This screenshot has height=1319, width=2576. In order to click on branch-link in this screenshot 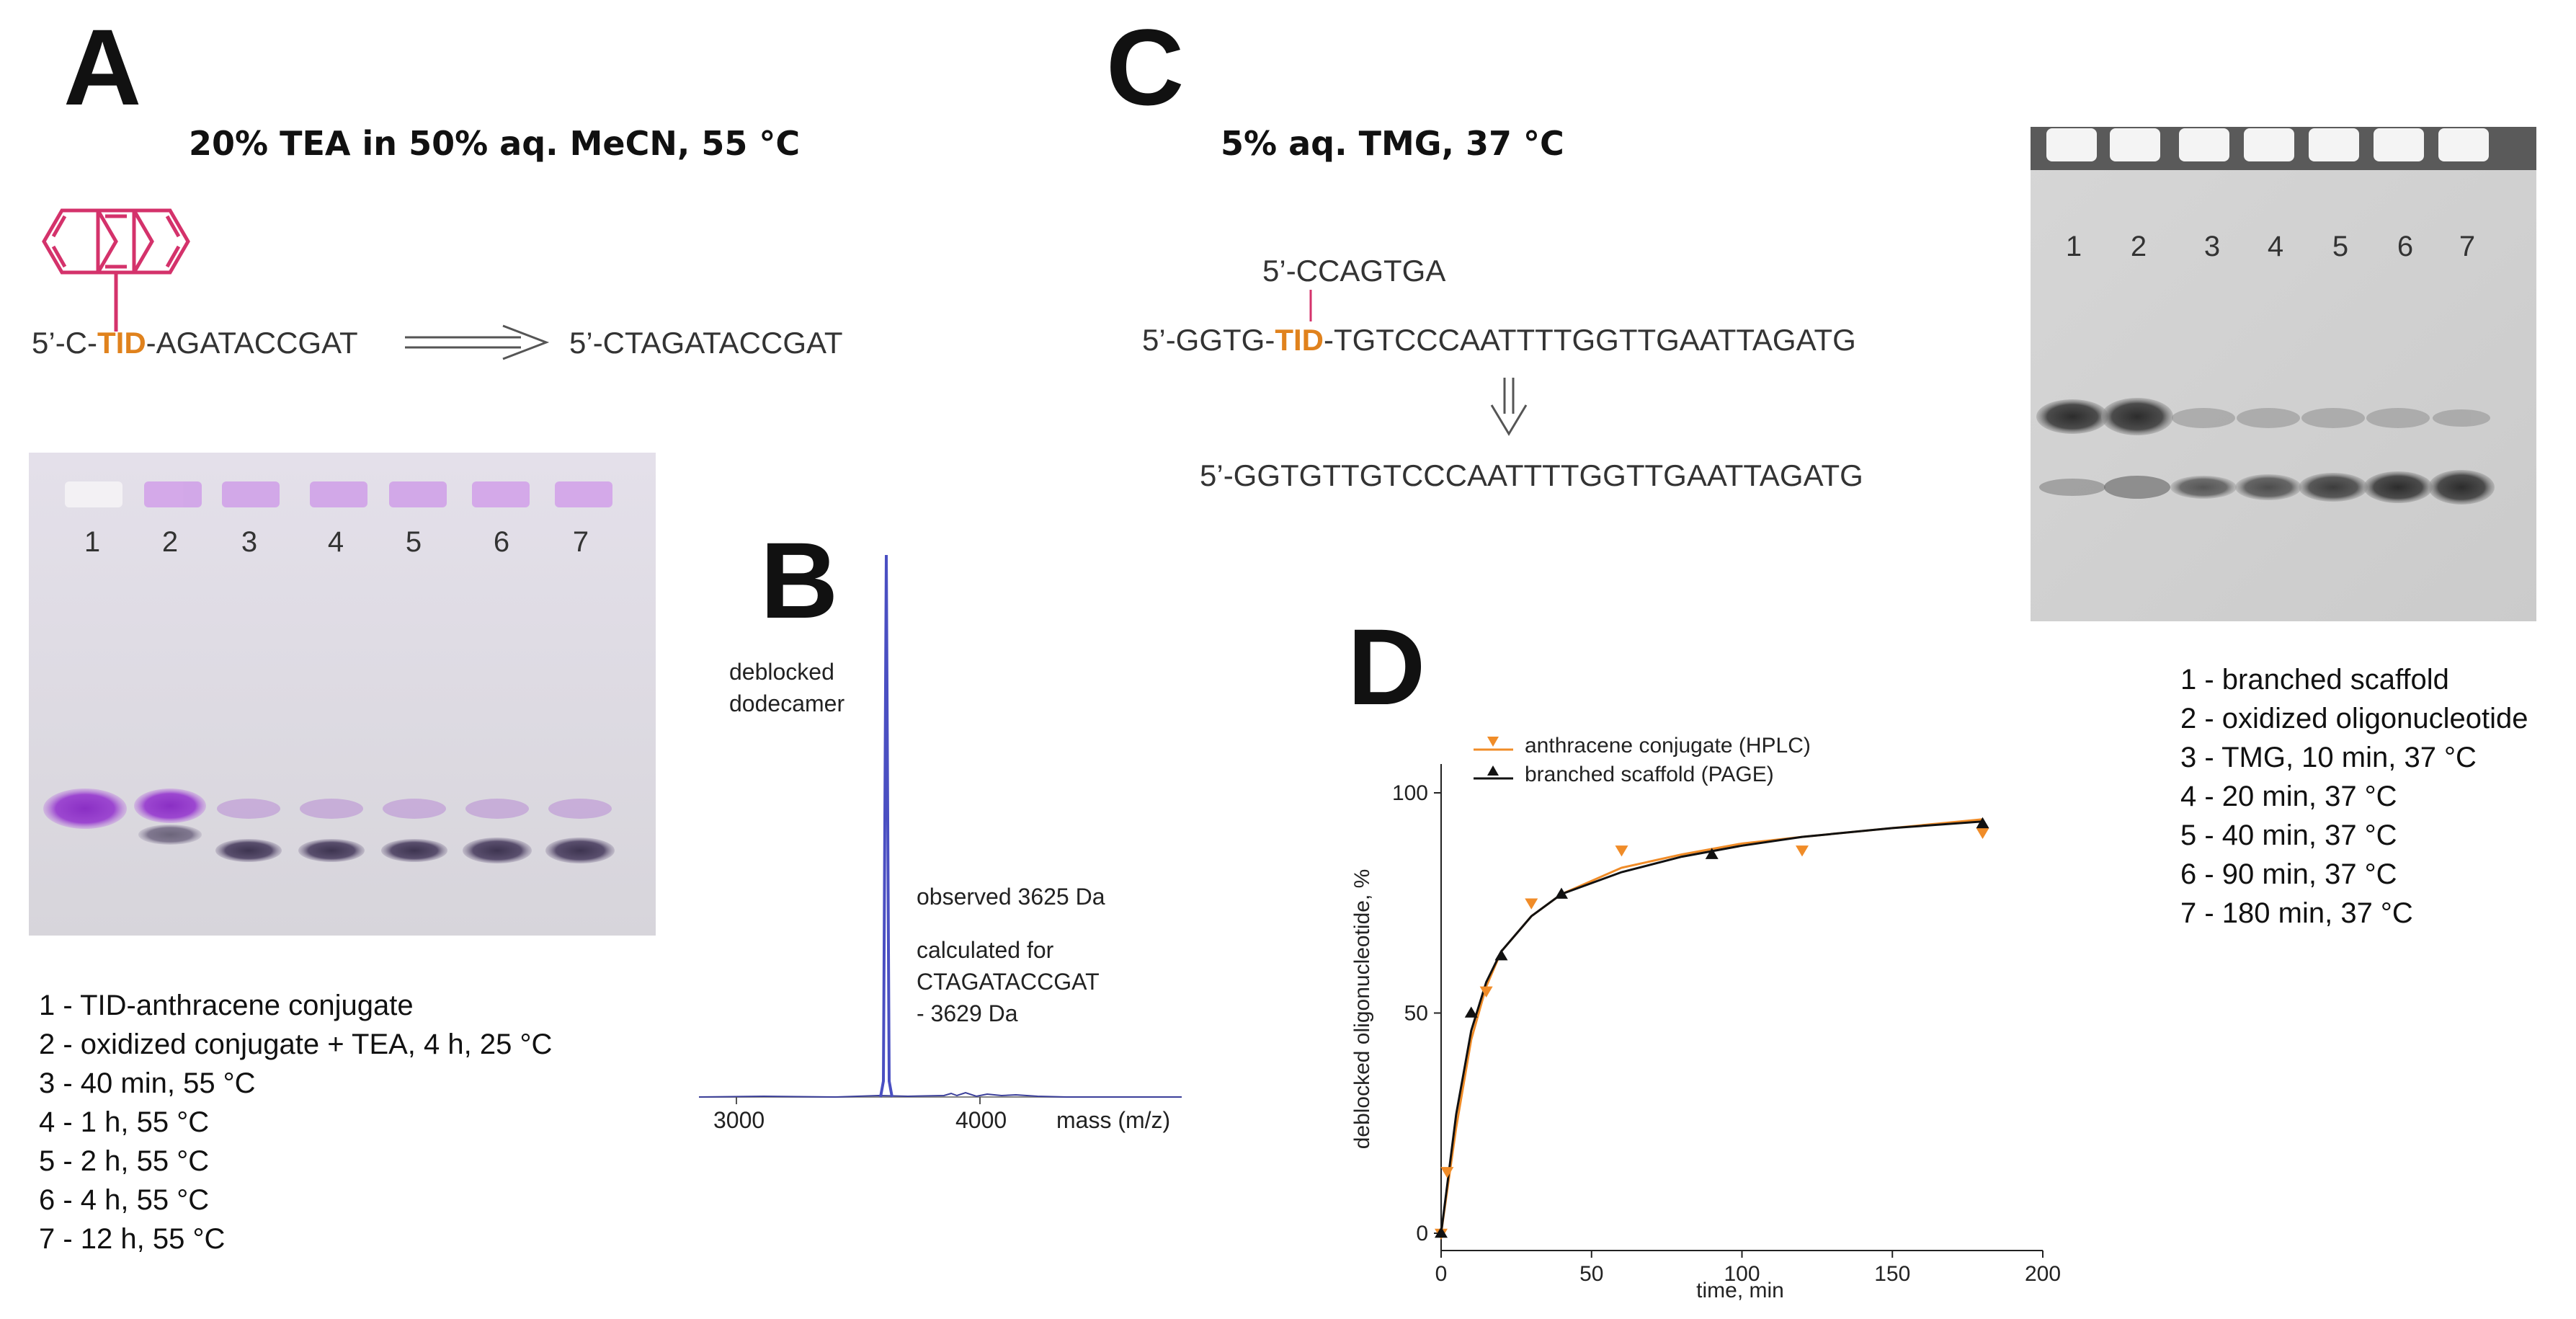, I will do `click(1310, 305)`.